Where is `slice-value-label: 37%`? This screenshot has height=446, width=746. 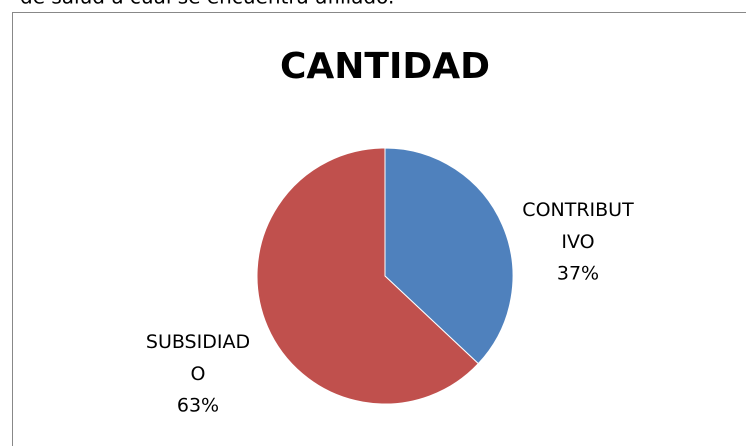
slice-value-label: 37% is located at coordinates (578, 274).